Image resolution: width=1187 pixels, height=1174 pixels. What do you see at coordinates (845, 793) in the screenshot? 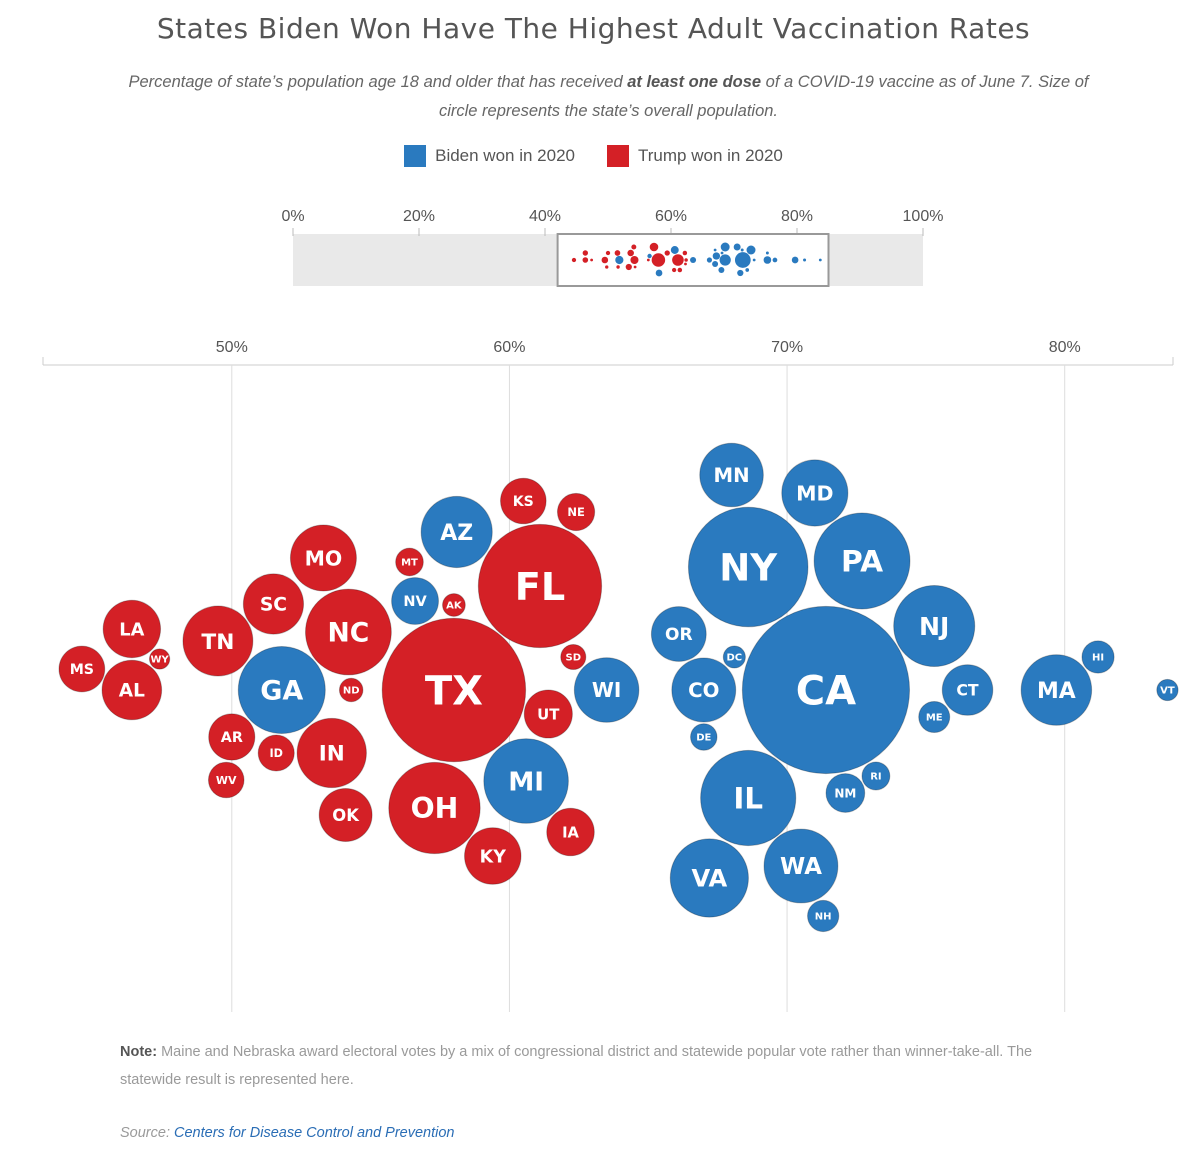
I see `state-bubble-nm: NM` at bounding box center [845, 793].